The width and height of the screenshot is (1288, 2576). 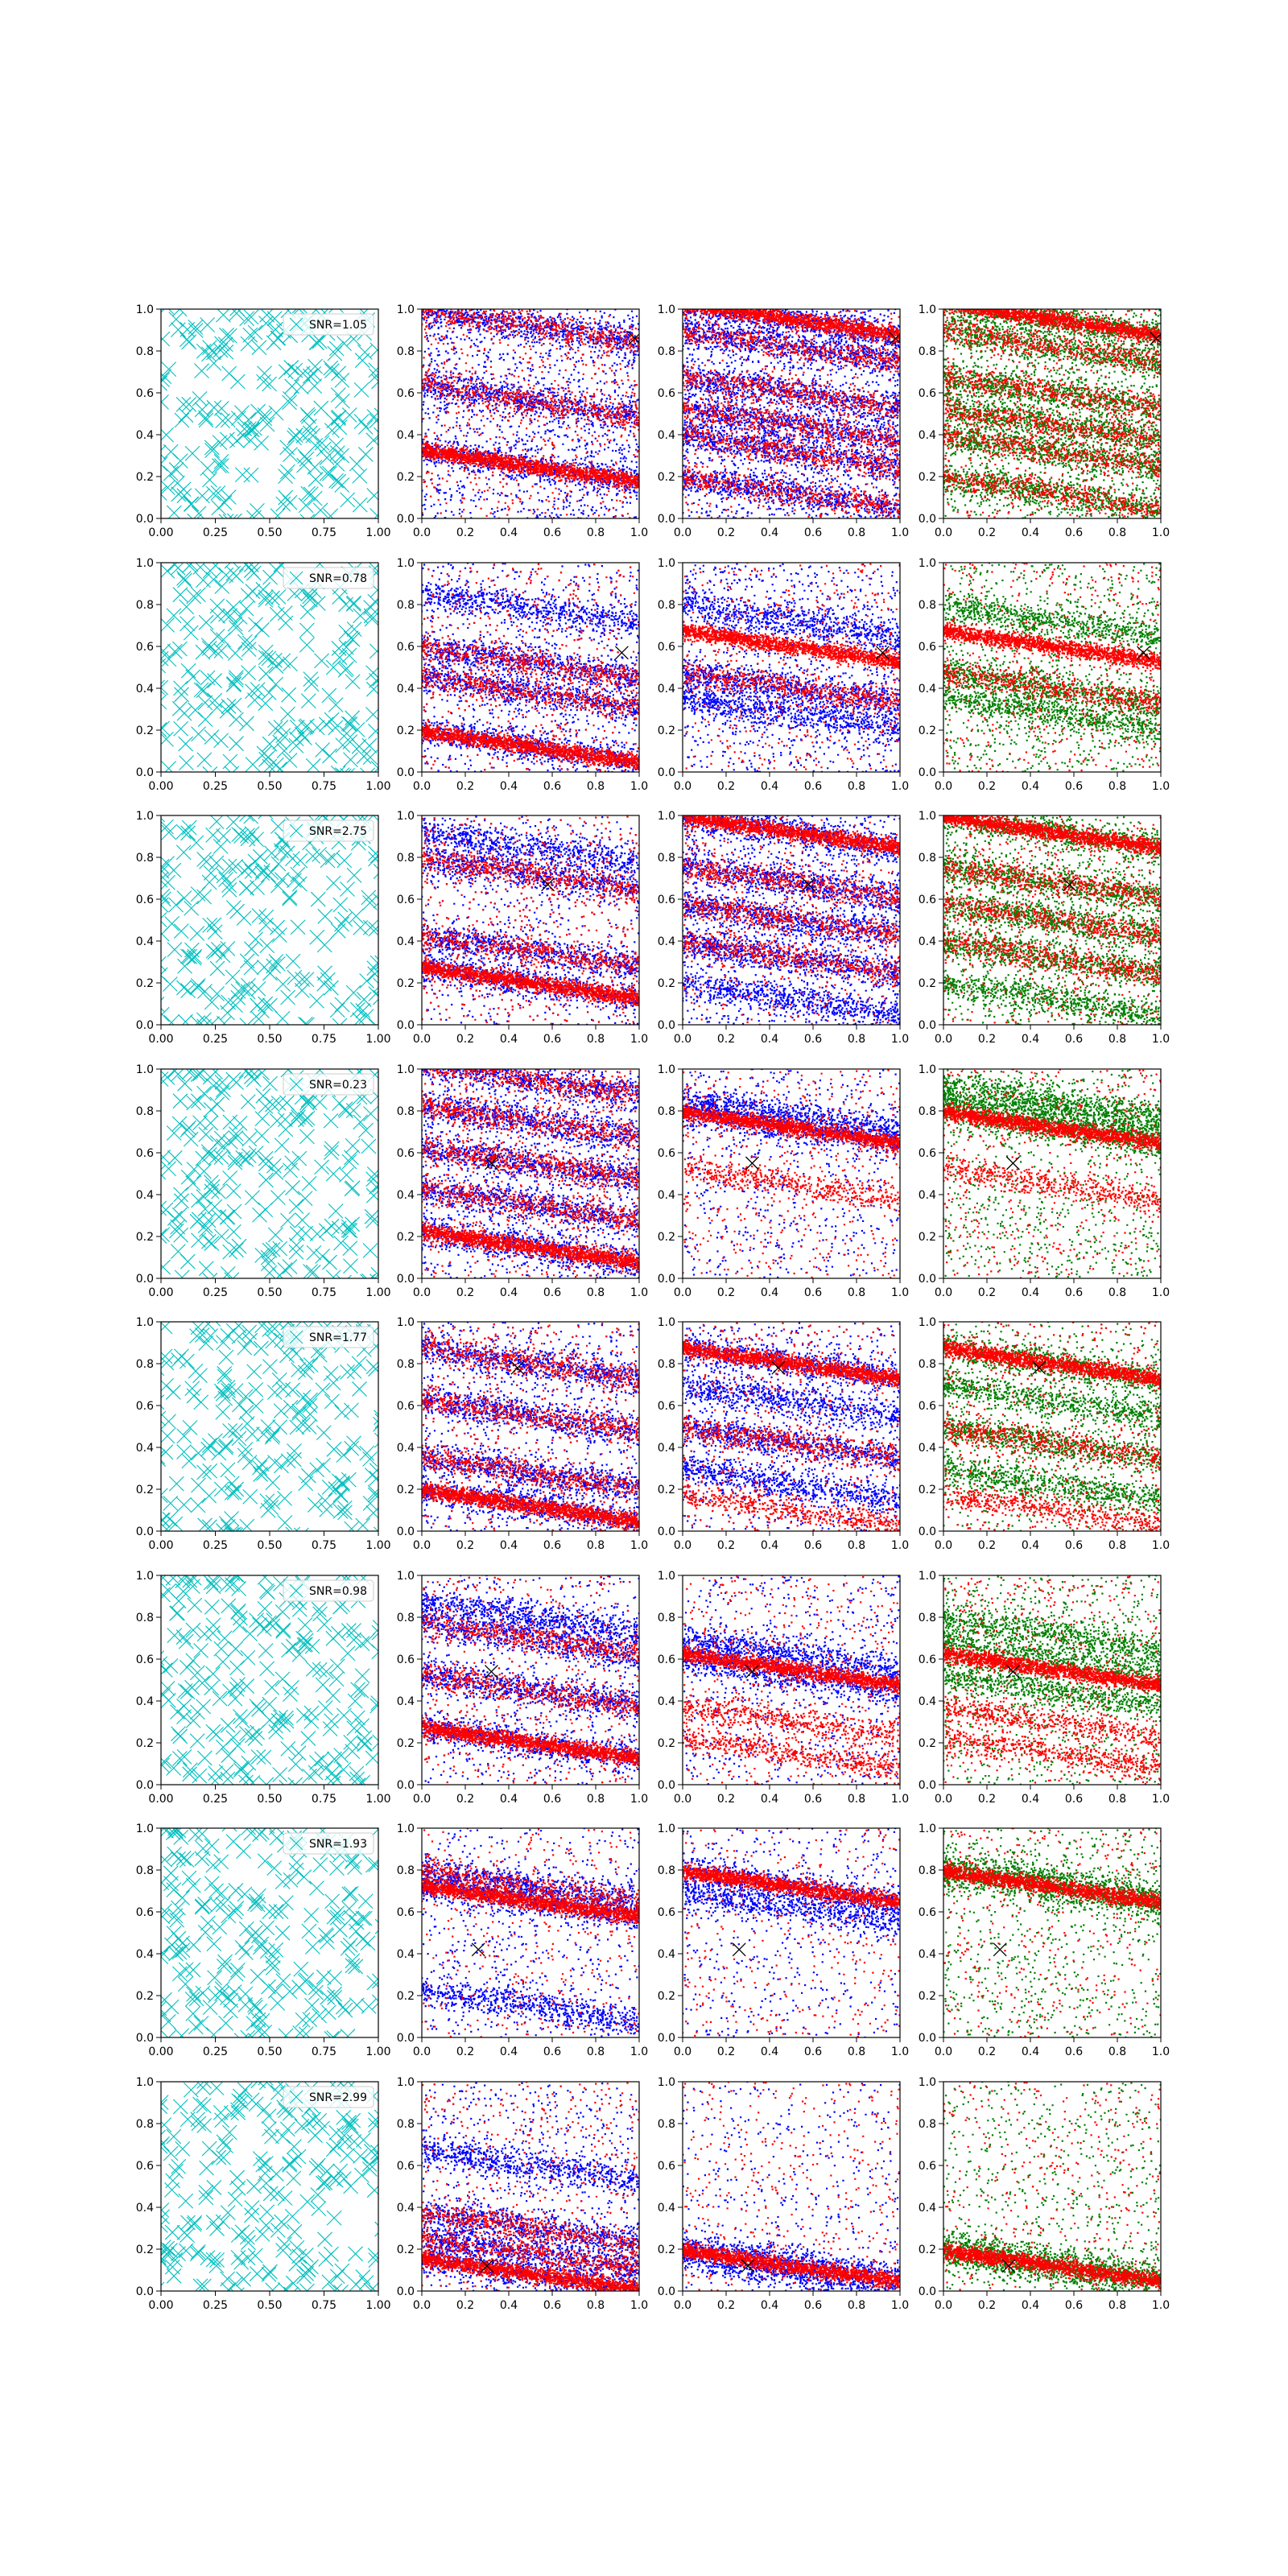 I want to click on panel-row6-col3: 0.0 0.2 0.4 0.6 0.8 1.00.00.20.40.60.81.0, so click(x=783, y=1688).